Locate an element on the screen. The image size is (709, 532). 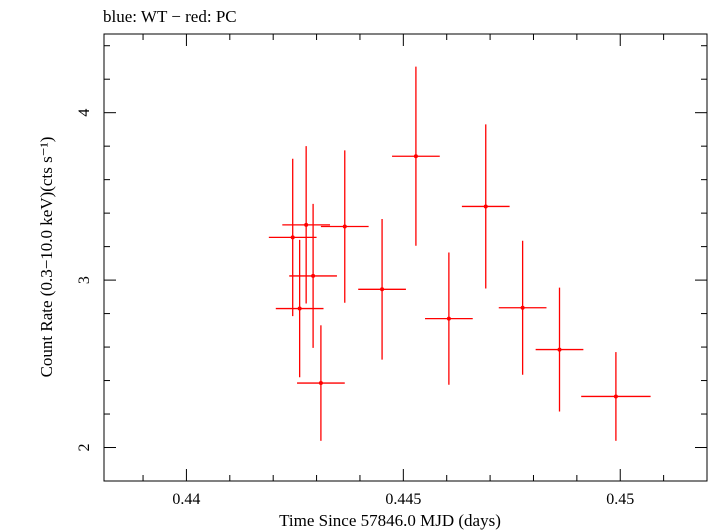
x-tick-label: 0.44 is located at coordinates (186, 499).